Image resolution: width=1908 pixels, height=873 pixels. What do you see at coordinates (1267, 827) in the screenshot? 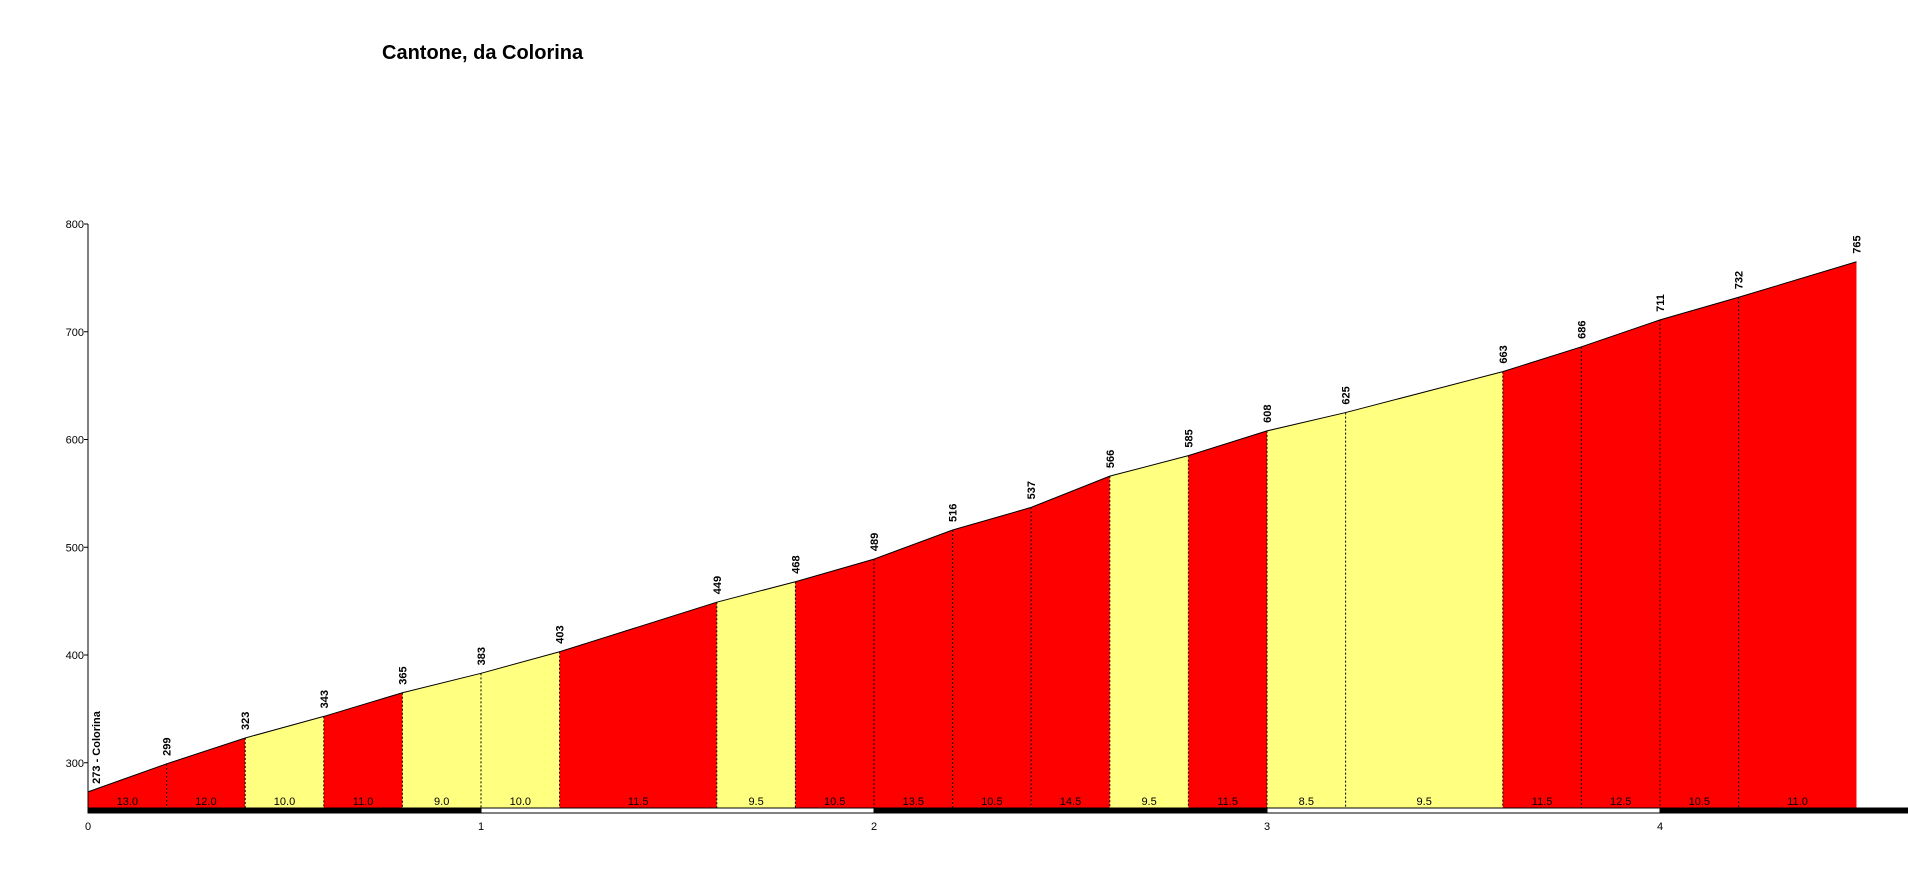
I see `x-tick-label: 3` at bounding box center [1267, 827].